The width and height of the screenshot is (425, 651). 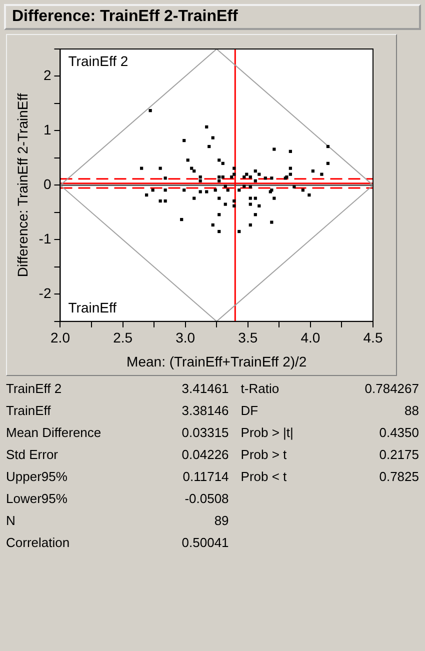 What do you see at coordinates (33, 455) in the screenshot?
I see `text: Std Error` at bounding box center [33, 455].